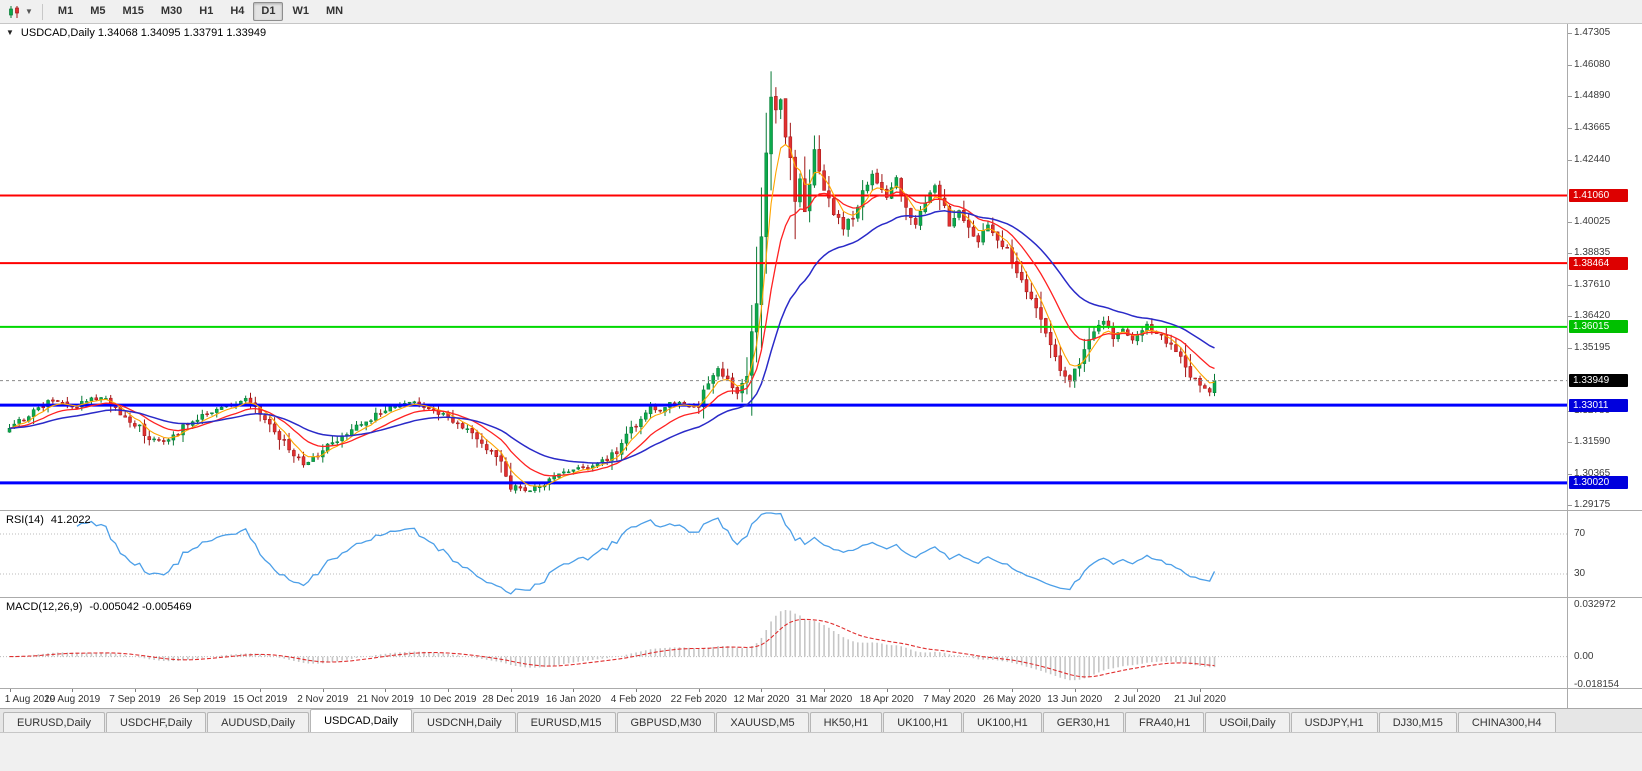 This screenshot has height=771, width=1642. What do you see at coordinates (98, 11) in the screenshot?
I see `timeframe-button-m5: M5` at bounding box center [98, 11].